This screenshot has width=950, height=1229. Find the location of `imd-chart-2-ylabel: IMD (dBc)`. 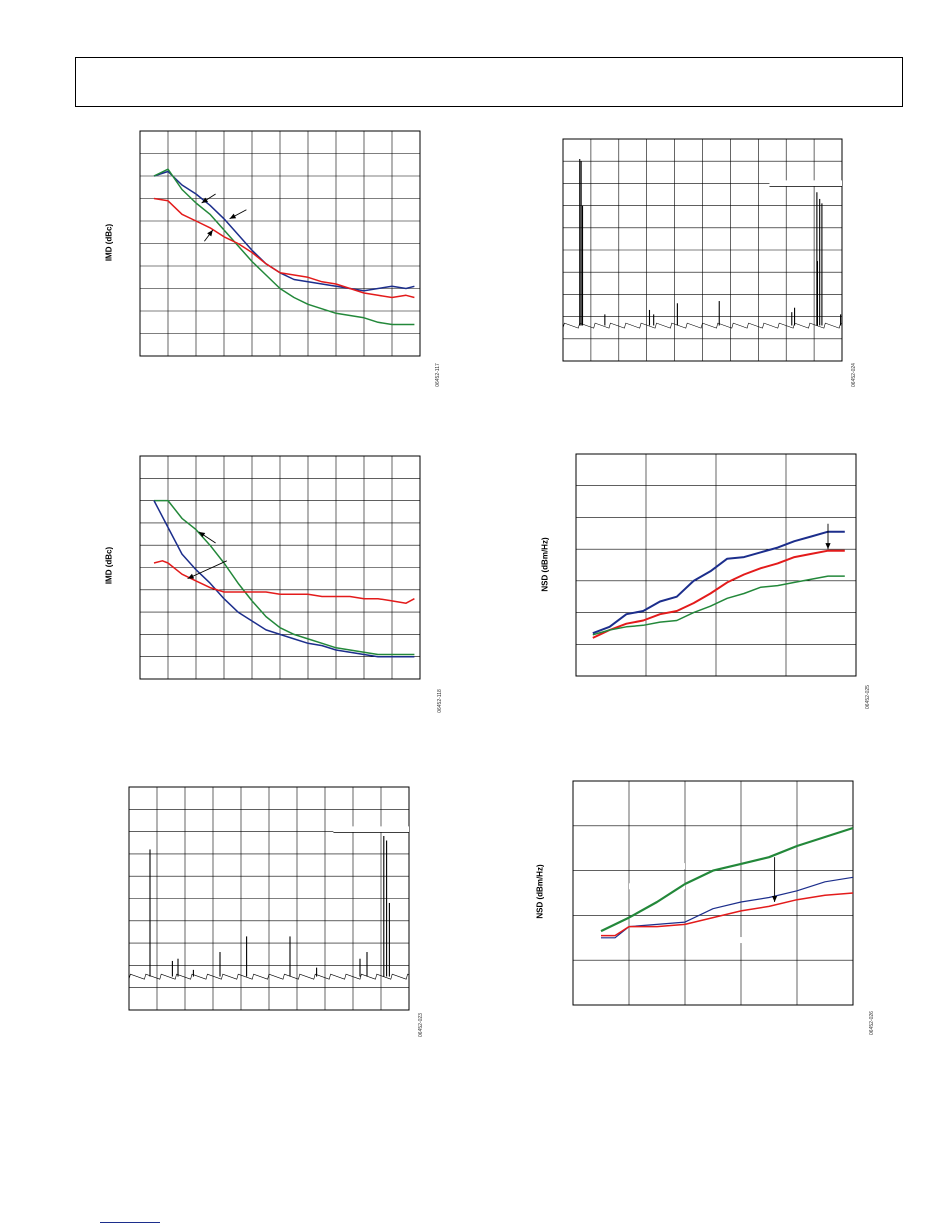

imd-chart-2-ylabel: IMD (dBc) is located at coordinates (109, 565).